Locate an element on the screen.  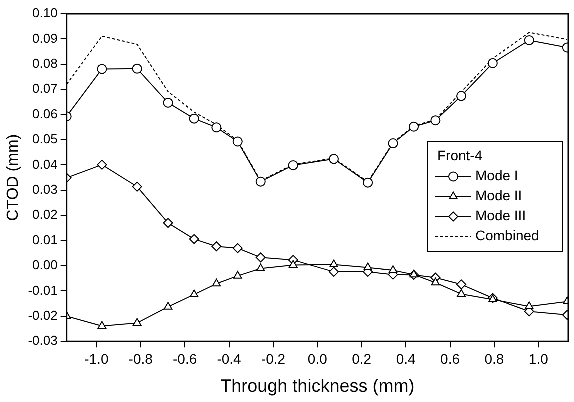
legend-label: Mode II is located at coordinates (499, 196).